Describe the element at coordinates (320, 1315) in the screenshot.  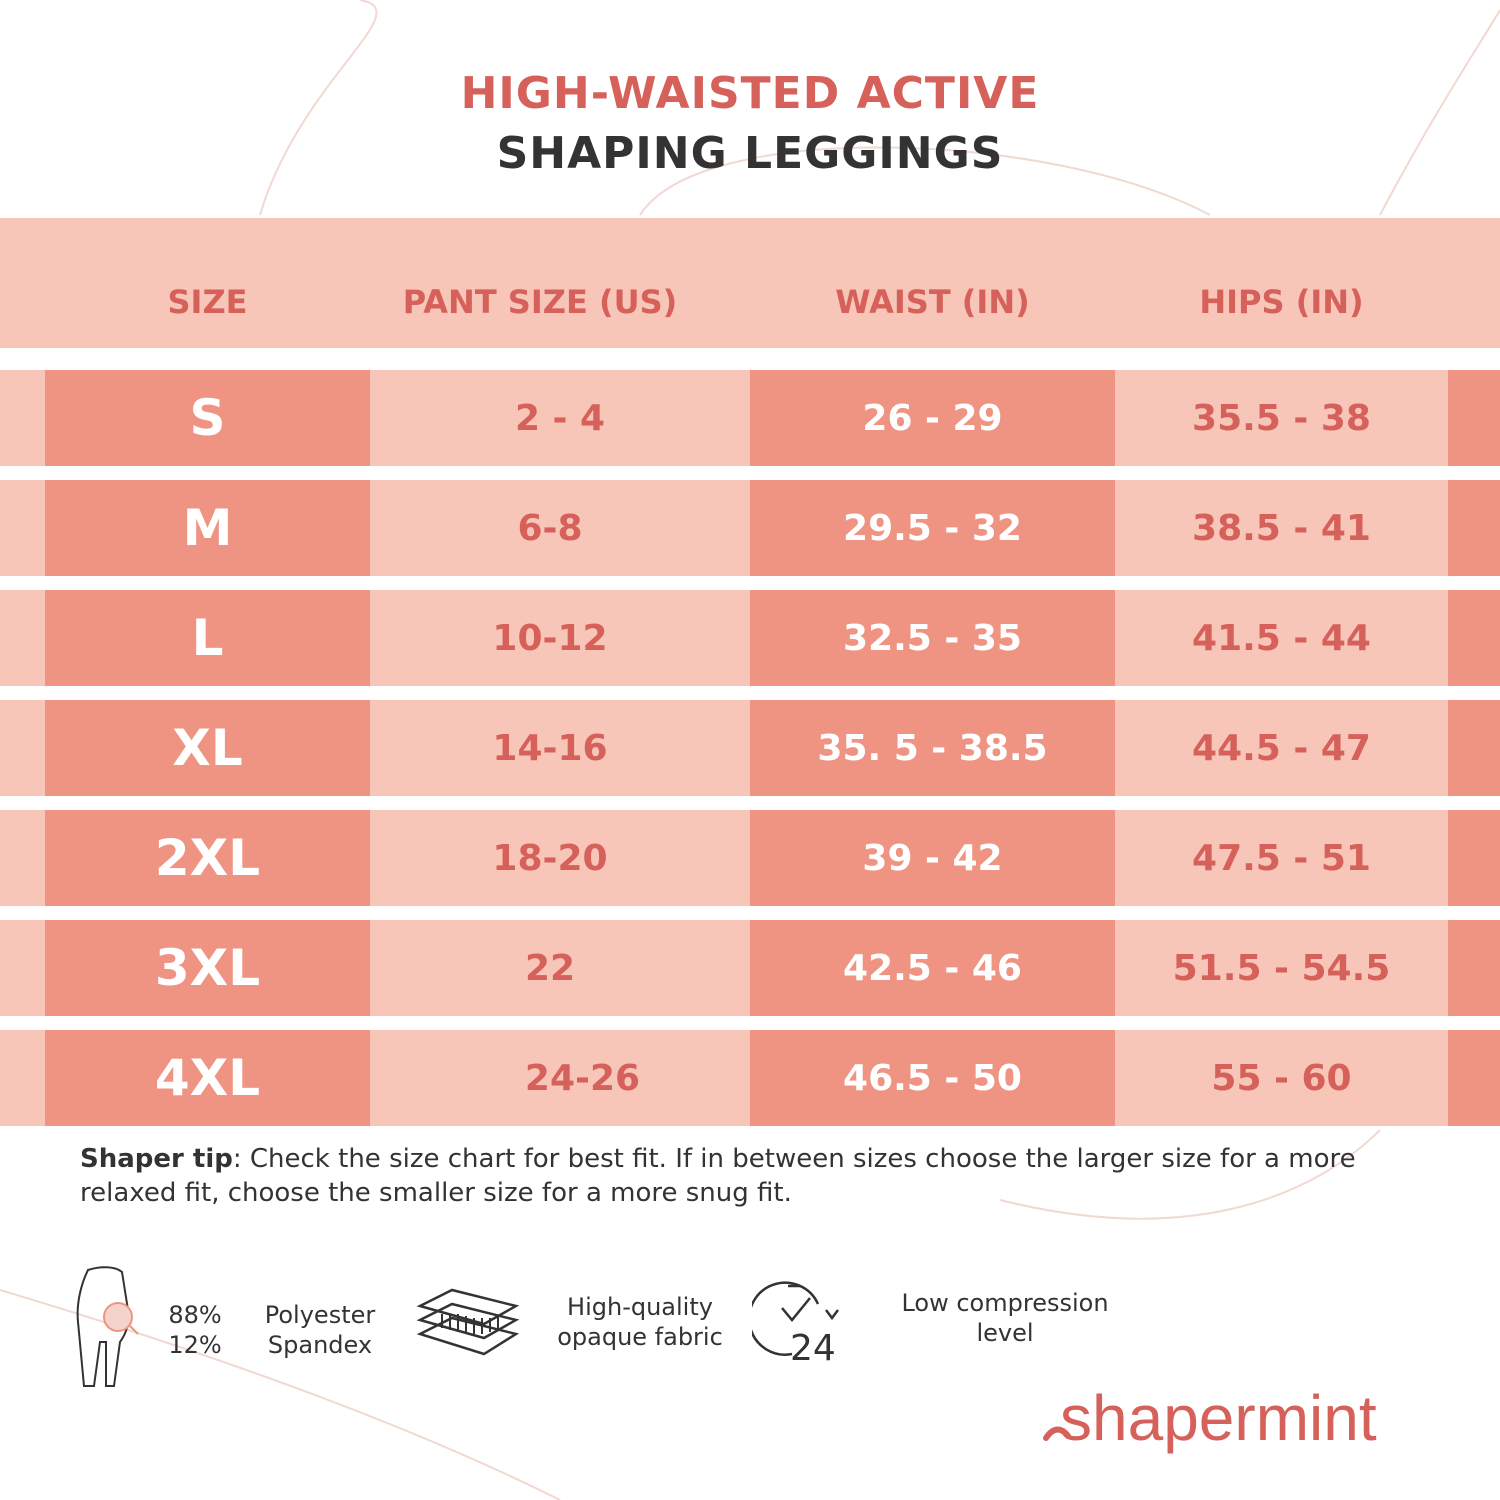
I see `material-polyester: Polyester` at that location.